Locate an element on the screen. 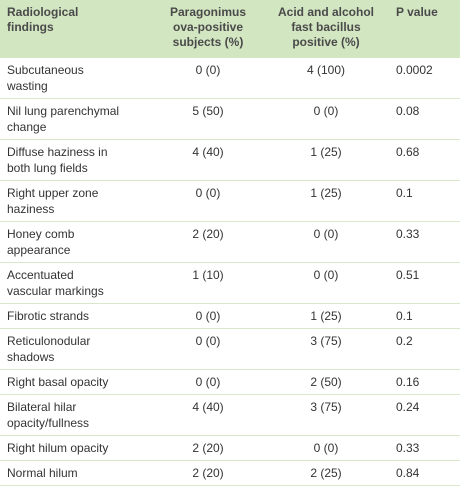  value-cell: 0.0002 is located at coordinates (423, 78).